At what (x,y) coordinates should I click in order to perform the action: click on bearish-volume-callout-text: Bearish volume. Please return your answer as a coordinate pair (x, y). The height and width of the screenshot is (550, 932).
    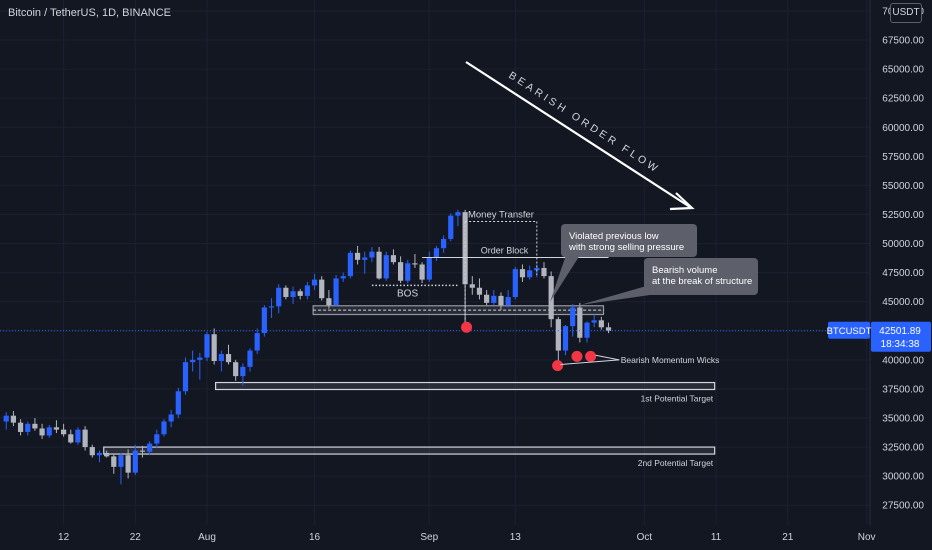
    Looking at the image, I should click on (684, 270).